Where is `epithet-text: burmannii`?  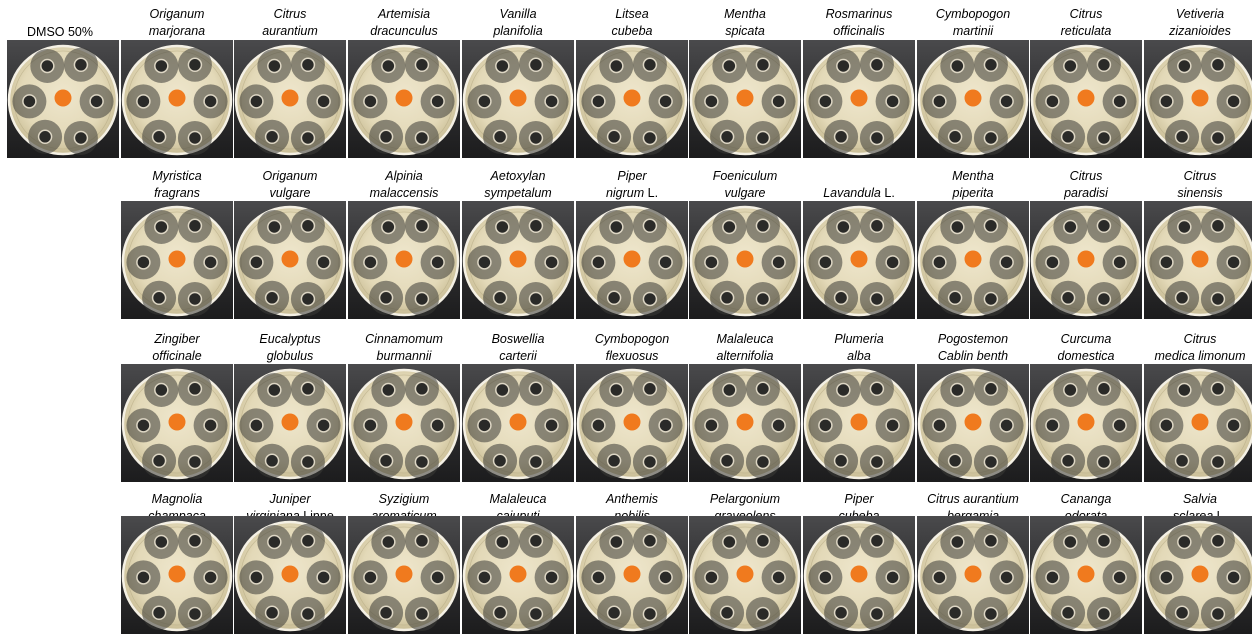 epithet-text: burmannii is located at coordinates (404, 356).